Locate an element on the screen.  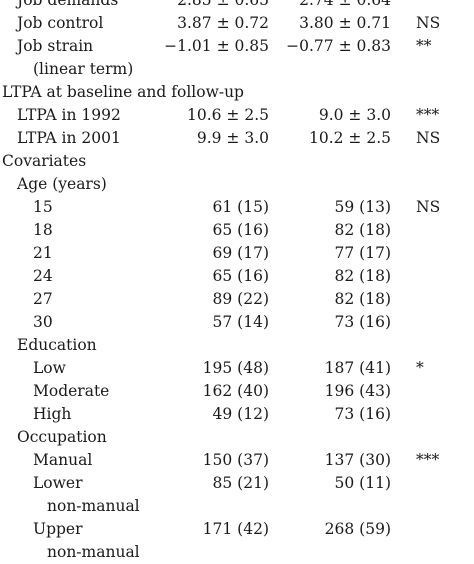
group2-value: 9.0 ± 3.0 is located at coordinates (354, 115).